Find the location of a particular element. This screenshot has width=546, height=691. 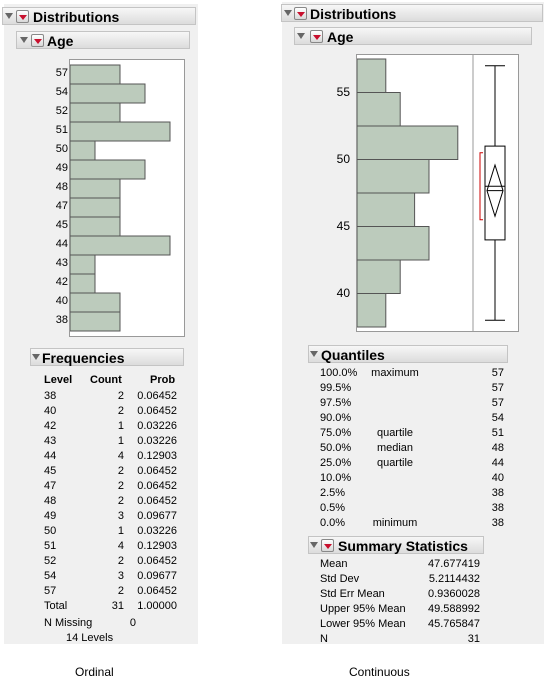

quantile-label: quartile is located at coordinates (395, 433).